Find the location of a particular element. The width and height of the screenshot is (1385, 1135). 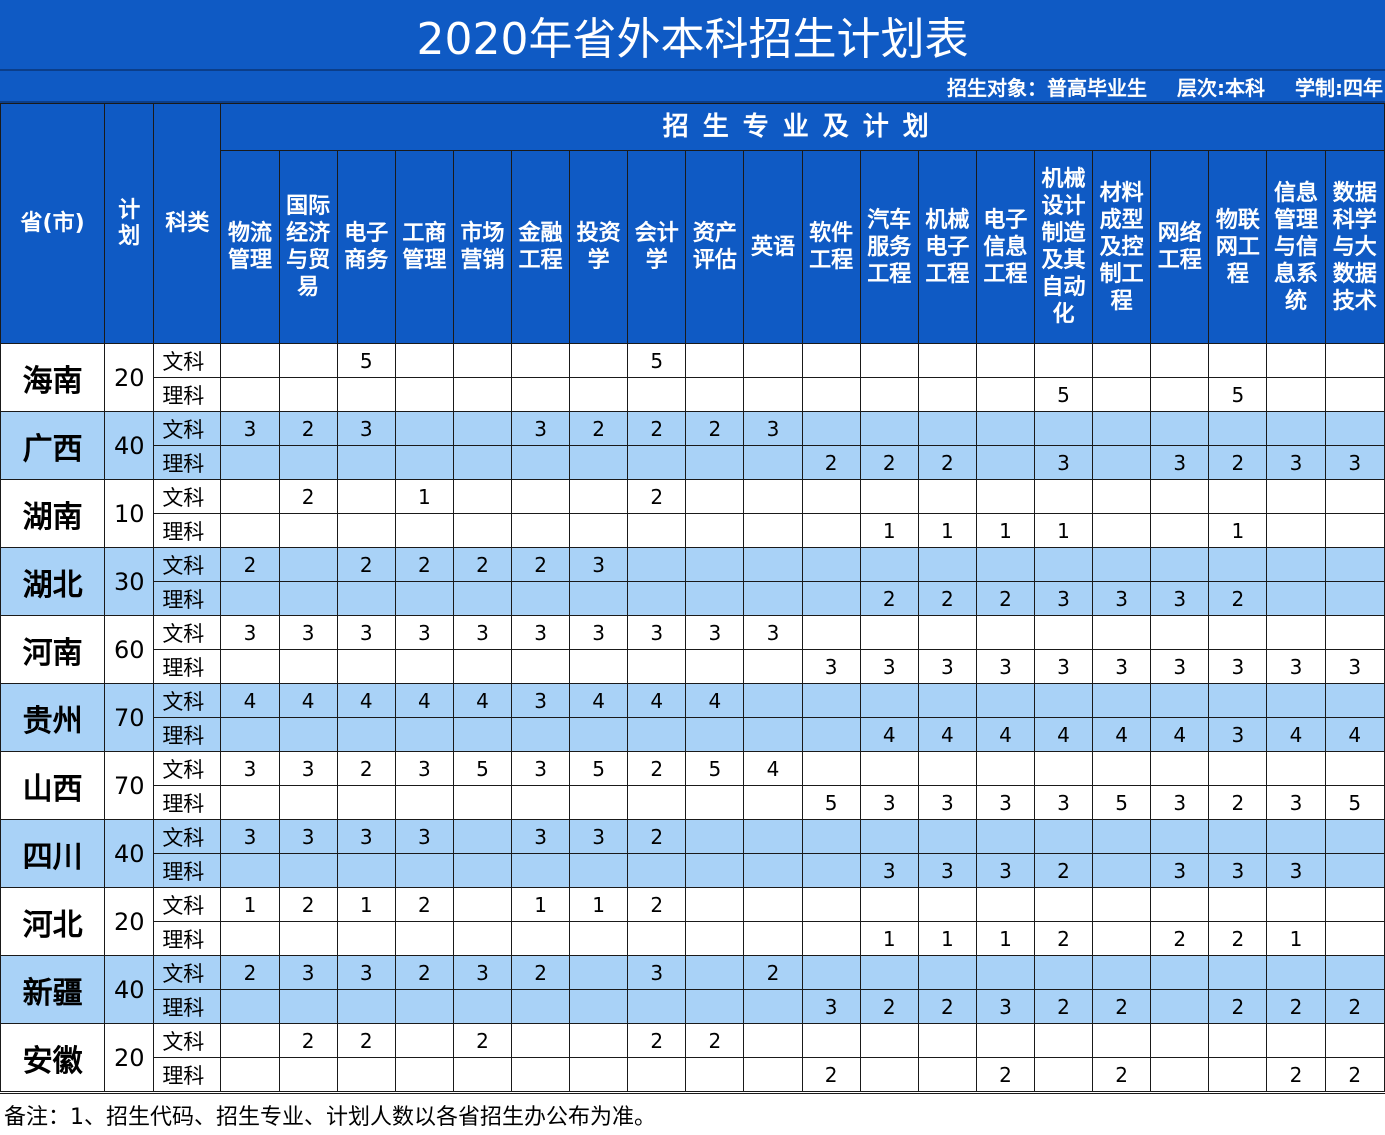

table-row: 理科 5 5 is located at coordinates (692, 394).